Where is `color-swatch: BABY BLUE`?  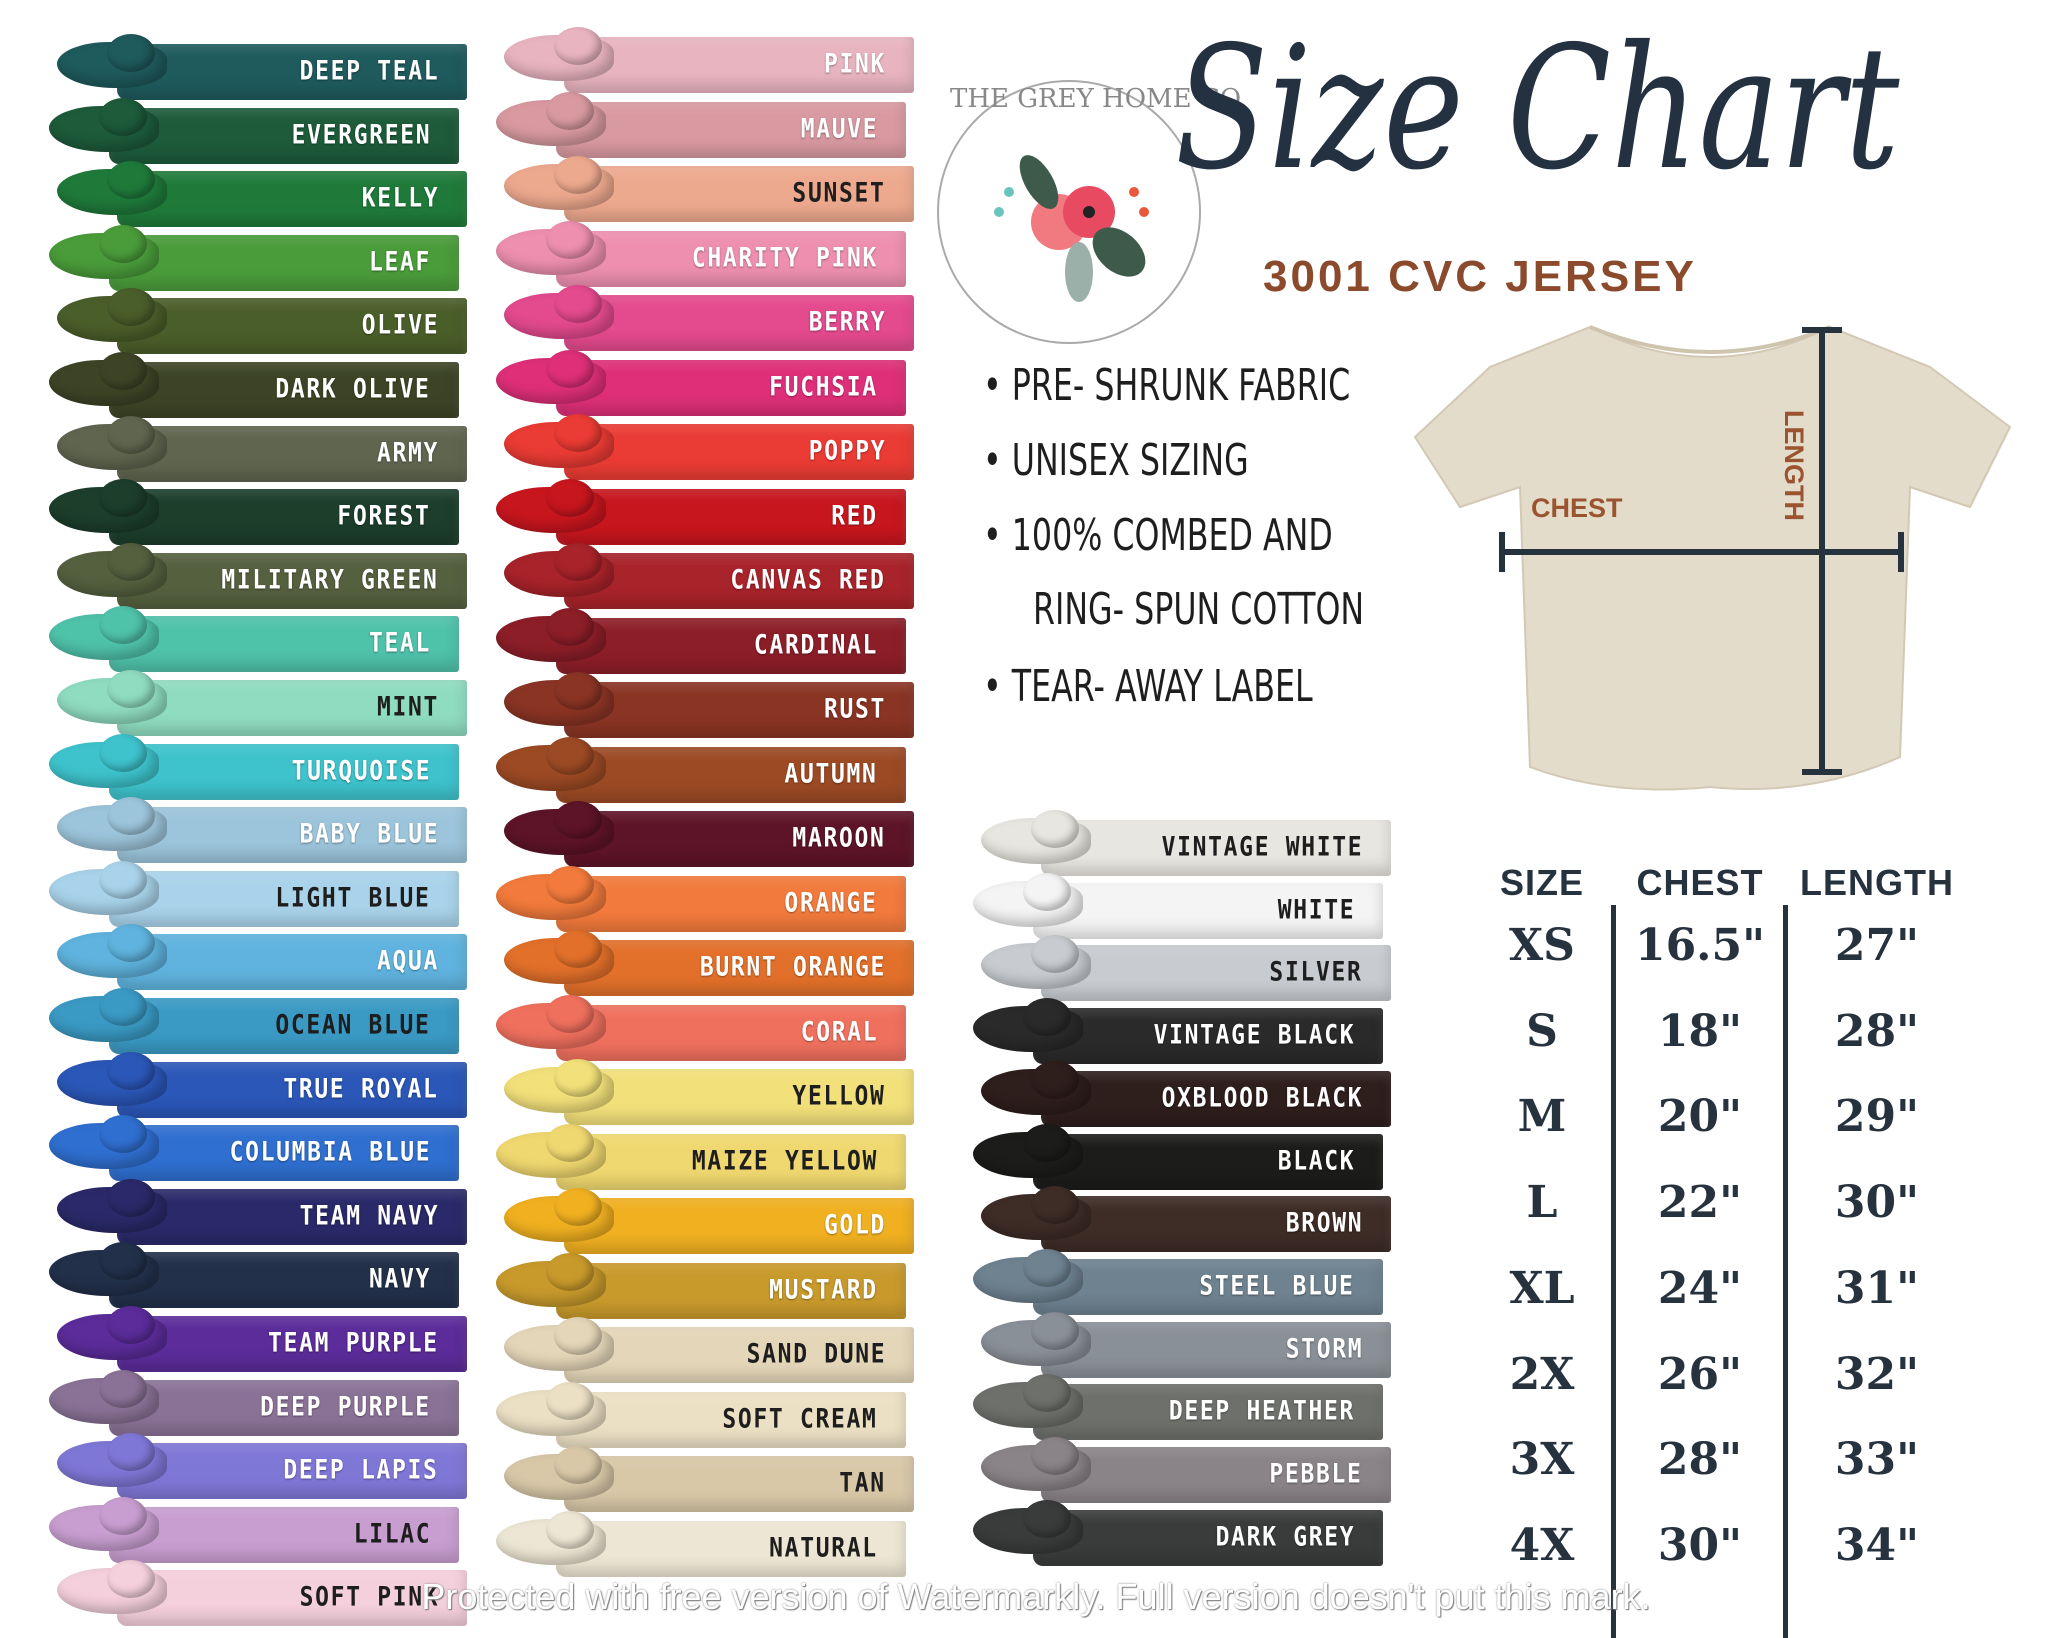 color-swatch: BABY BLUE is located at coordinates (262, 832).